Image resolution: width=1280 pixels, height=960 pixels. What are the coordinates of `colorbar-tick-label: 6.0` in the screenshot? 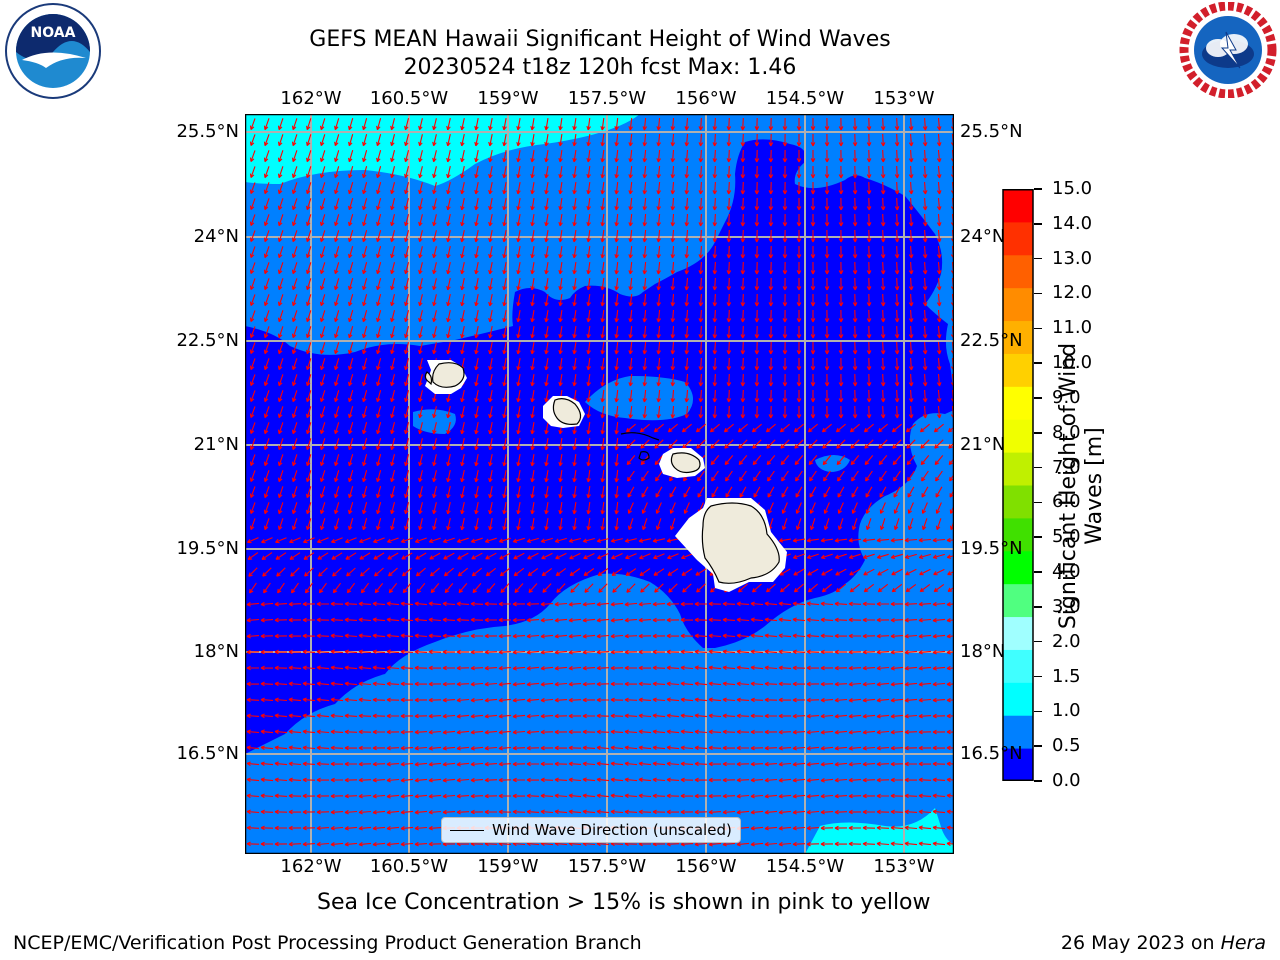 It's located at (1066, 502).